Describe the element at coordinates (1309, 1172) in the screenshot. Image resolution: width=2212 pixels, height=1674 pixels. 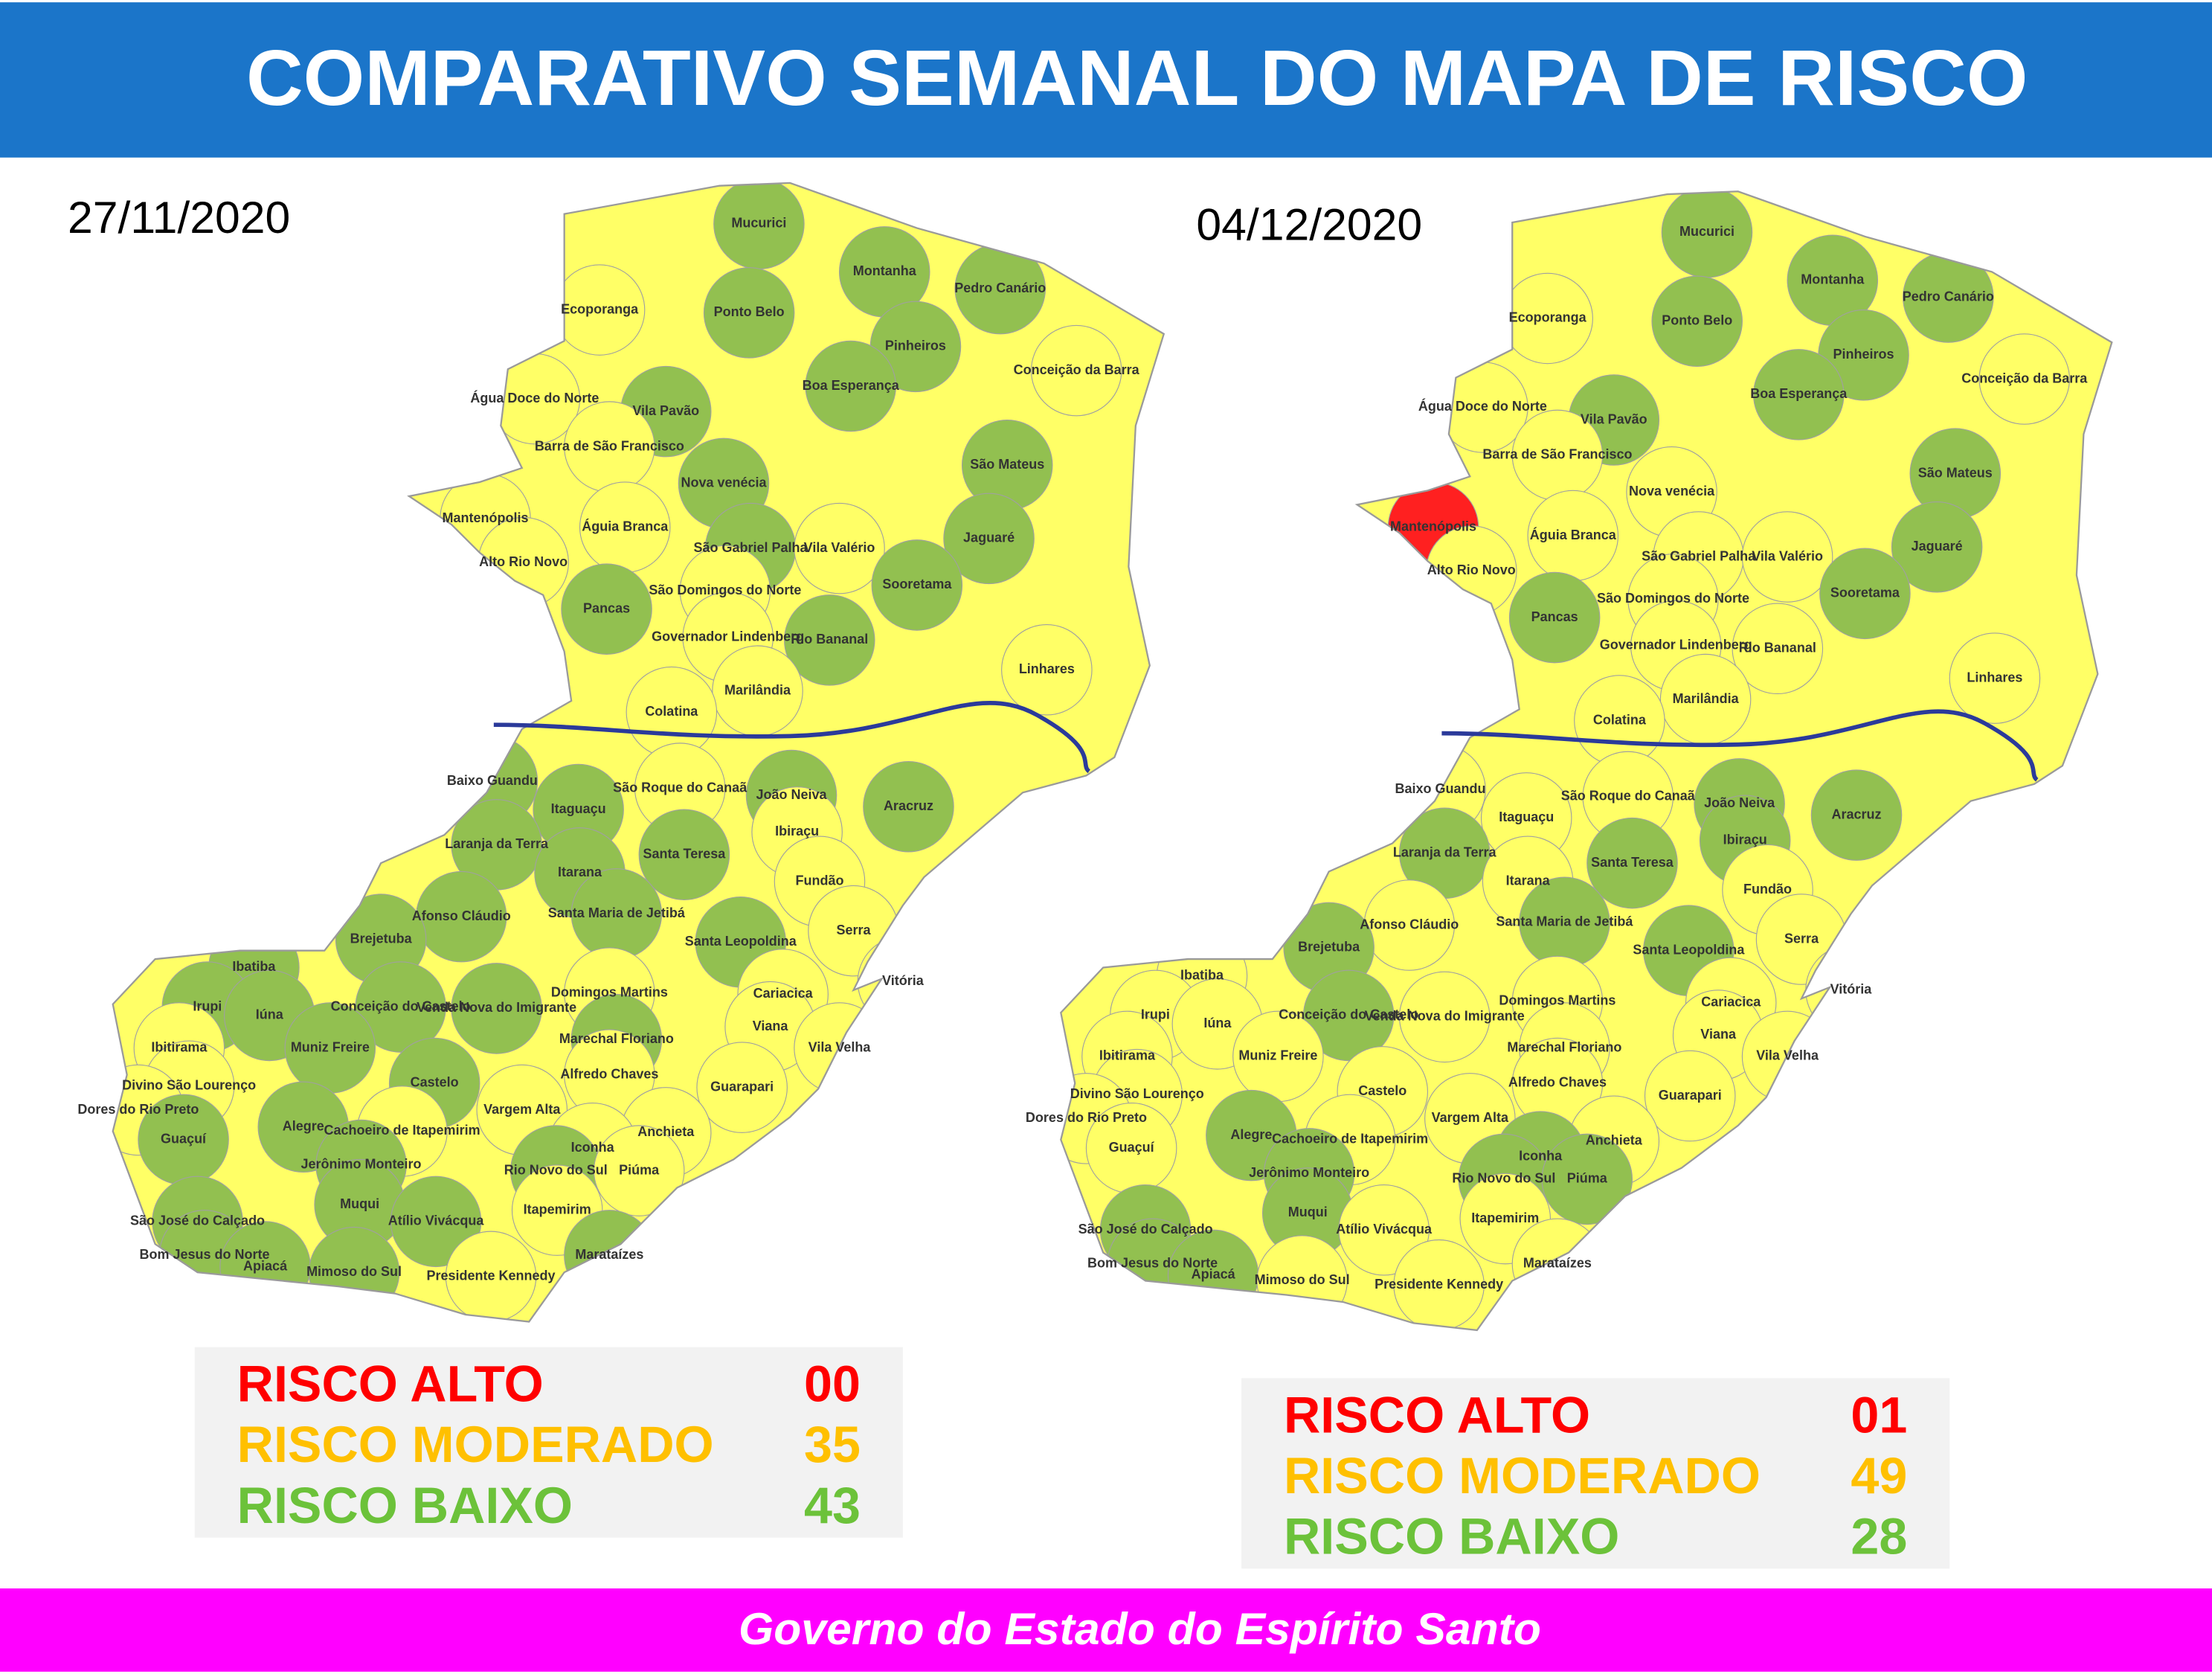
I see `municipality-label: Jerônimo Monteiro` at that location.